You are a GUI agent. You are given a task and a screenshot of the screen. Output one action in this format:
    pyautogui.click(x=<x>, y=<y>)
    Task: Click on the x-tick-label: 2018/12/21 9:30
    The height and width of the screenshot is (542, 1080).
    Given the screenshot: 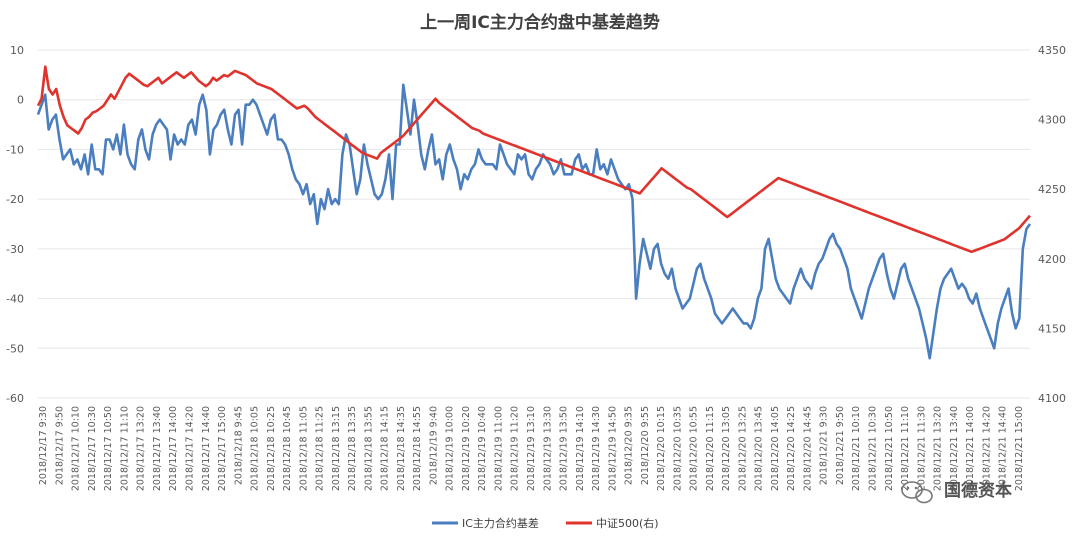 What is the action you would take?
    pyautogui.click(x=824, y=445)
    